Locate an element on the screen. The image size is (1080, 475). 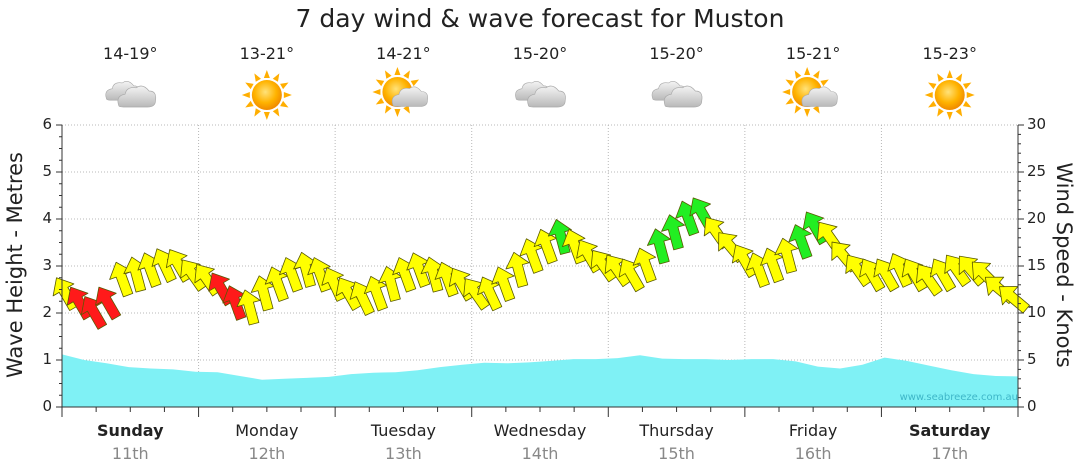
date-label: 16th is located at coordinates (813, 453).